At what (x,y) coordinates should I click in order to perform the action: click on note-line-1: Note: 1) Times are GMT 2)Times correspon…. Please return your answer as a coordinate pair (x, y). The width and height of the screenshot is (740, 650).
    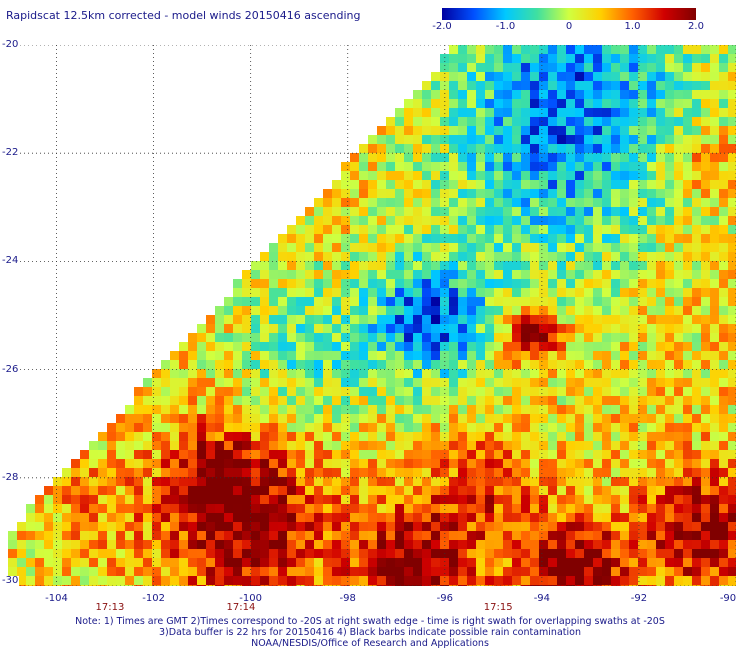
    Looking at the image, I should click on (370, 621).